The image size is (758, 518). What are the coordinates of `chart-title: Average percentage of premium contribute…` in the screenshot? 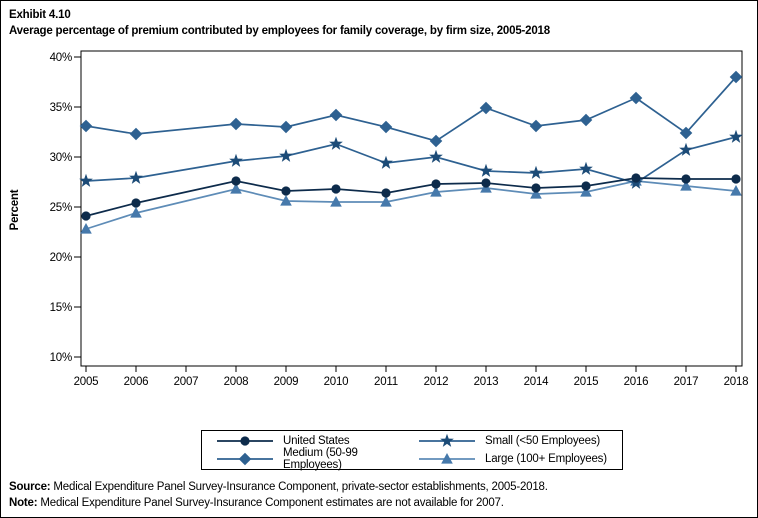 It's located at (279, 31).